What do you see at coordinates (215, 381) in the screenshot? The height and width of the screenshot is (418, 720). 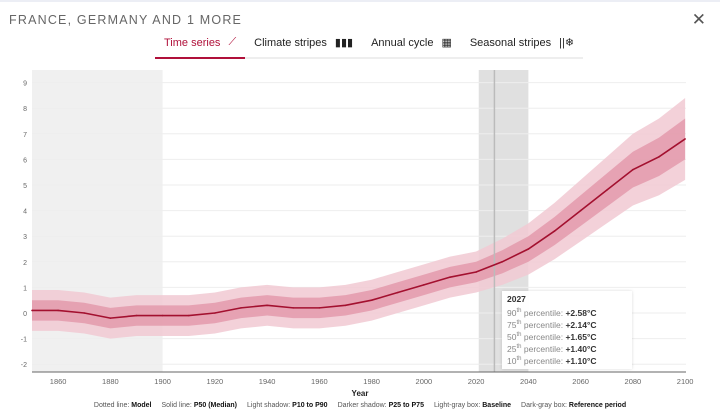 I see `x-tick-label: 1920` at bounding box center [215, 381].